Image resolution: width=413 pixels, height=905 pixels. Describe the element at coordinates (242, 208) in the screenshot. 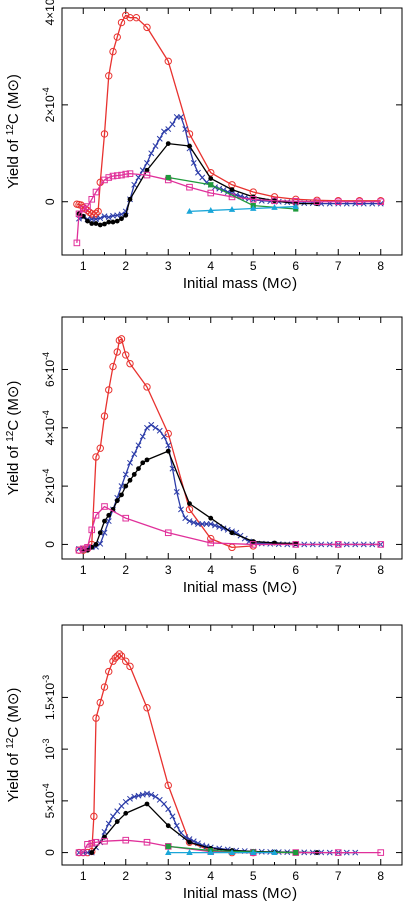

I see `series-cyan` at that location.